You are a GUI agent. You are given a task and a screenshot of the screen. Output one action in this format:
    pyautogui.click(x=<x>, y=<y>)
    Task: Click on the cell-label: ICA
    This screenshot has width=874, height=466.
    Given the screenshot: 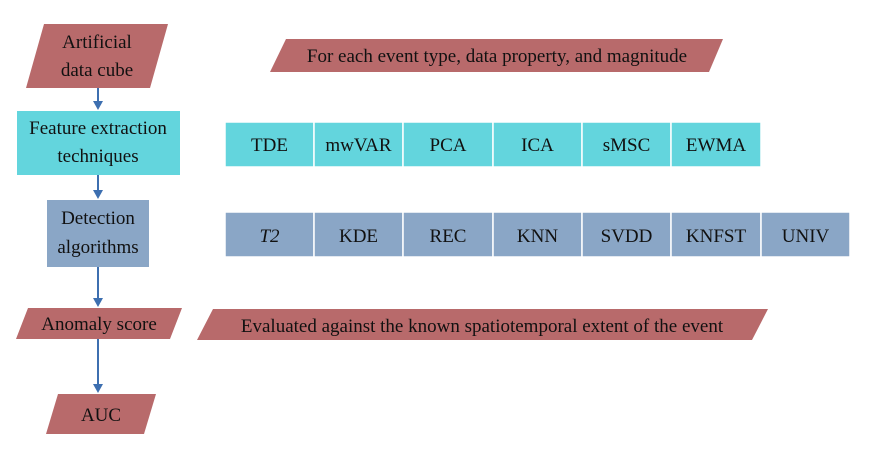 What is the action you would take?
    pyautogui.click(x=537, y=145)
    